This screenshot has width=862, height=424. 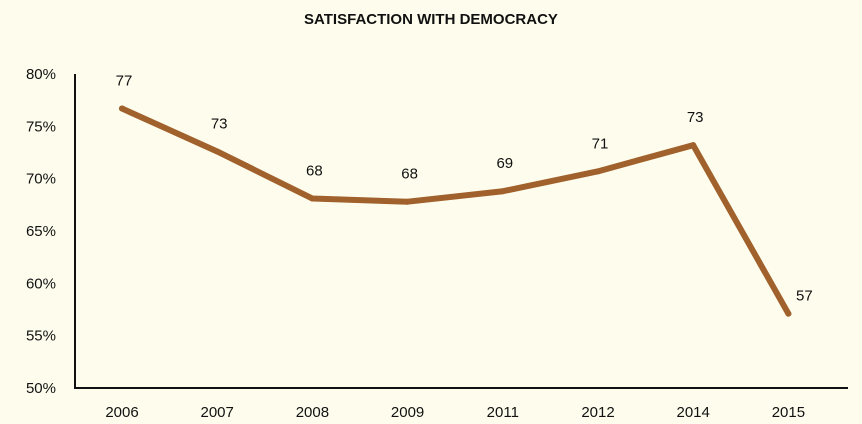 I want to click on y-tick-label: 80%, so click(x=41, y=74).